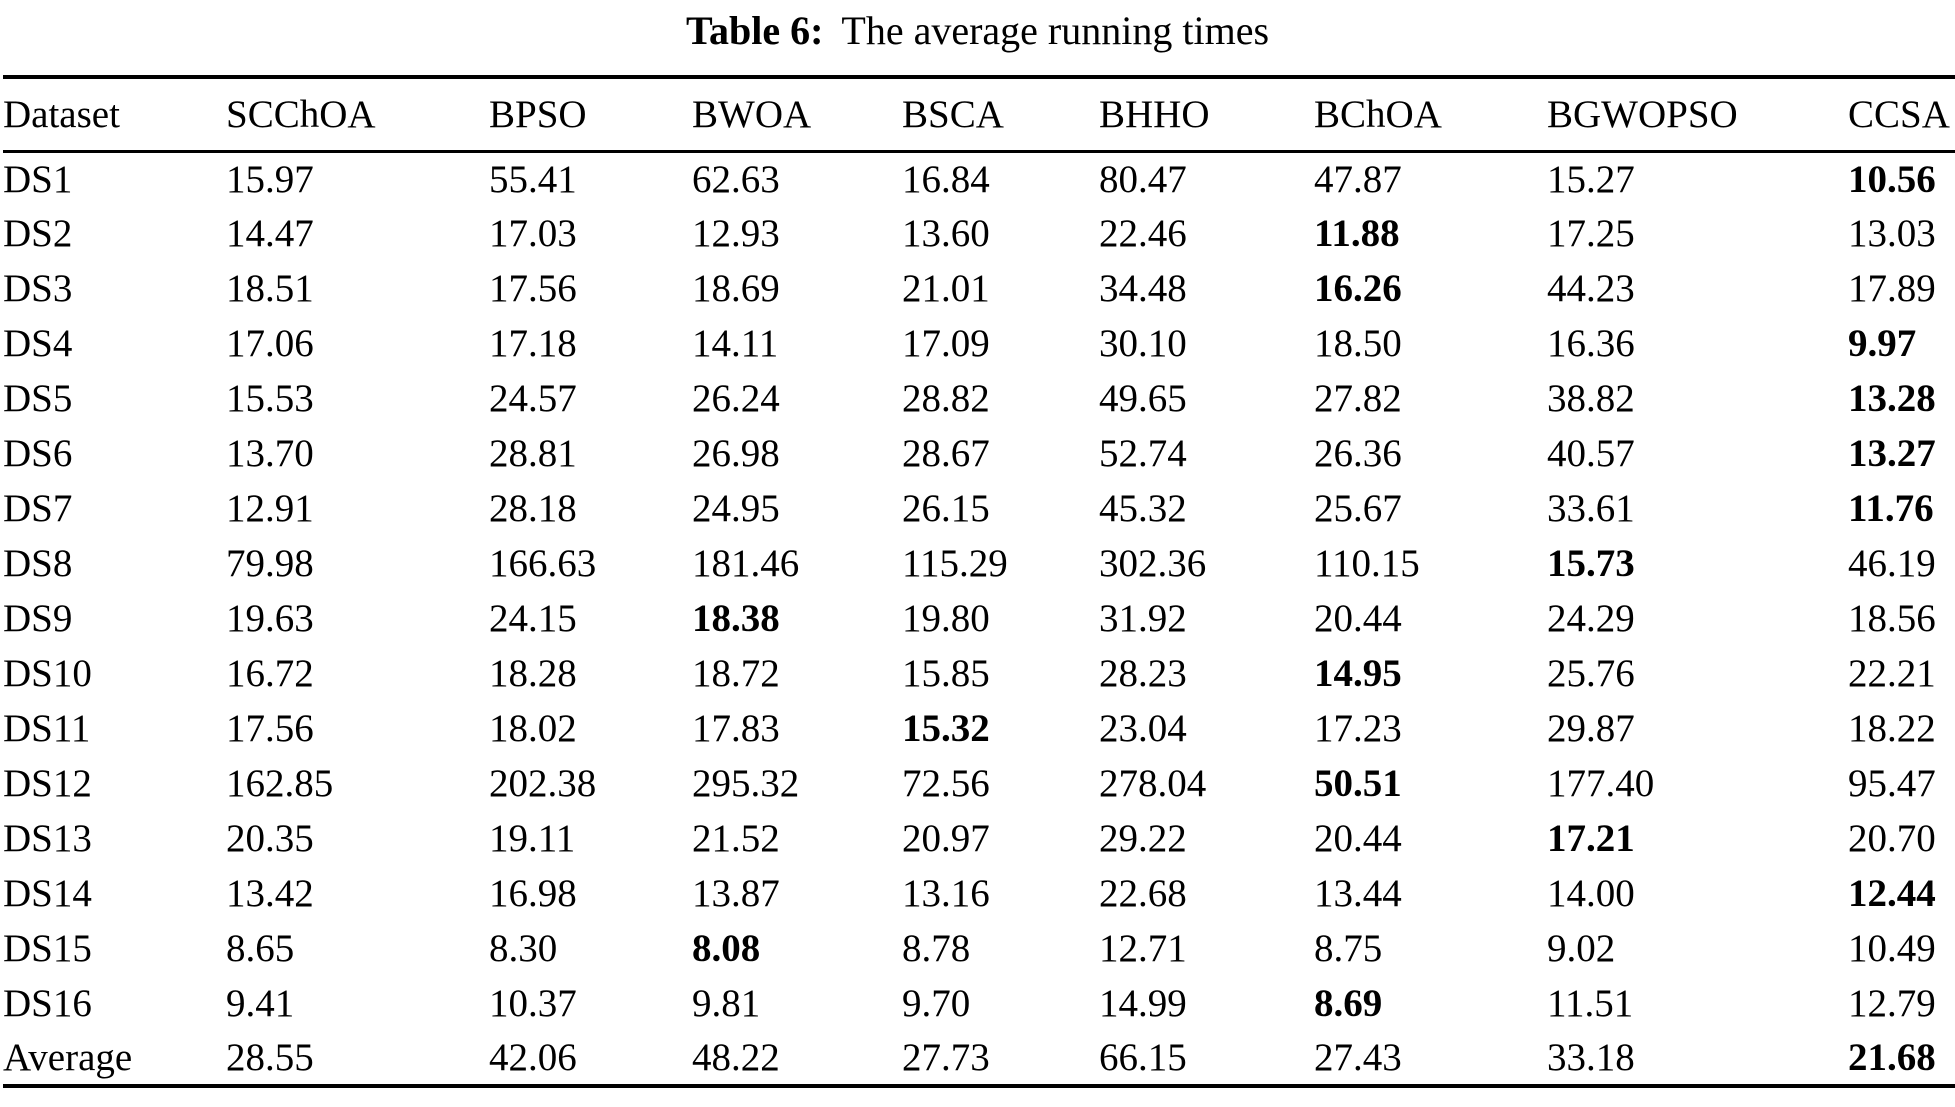 This screenshot has height=1107, width=1955. I want to click on table-cell: 15.85, so click(946, 673).